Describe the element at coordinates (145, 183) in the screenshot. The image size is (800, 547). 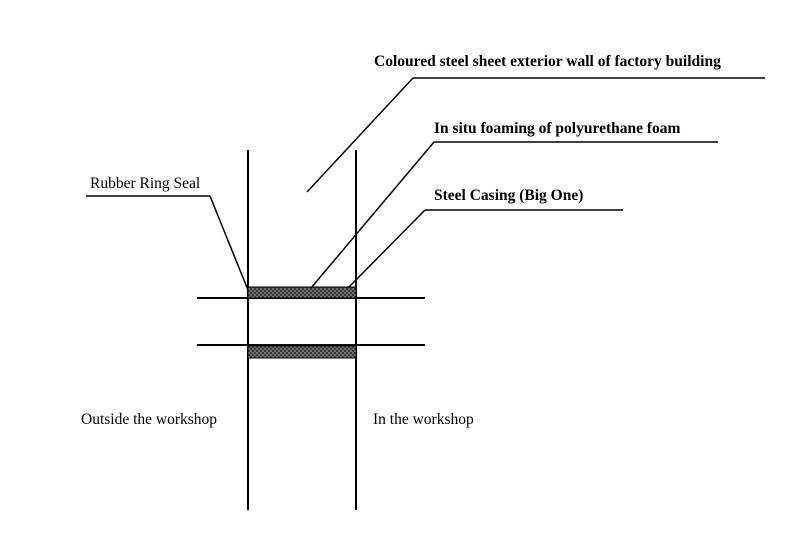
I see `label-rubber-ring-seal: Rubber Ring Seal` at that location.